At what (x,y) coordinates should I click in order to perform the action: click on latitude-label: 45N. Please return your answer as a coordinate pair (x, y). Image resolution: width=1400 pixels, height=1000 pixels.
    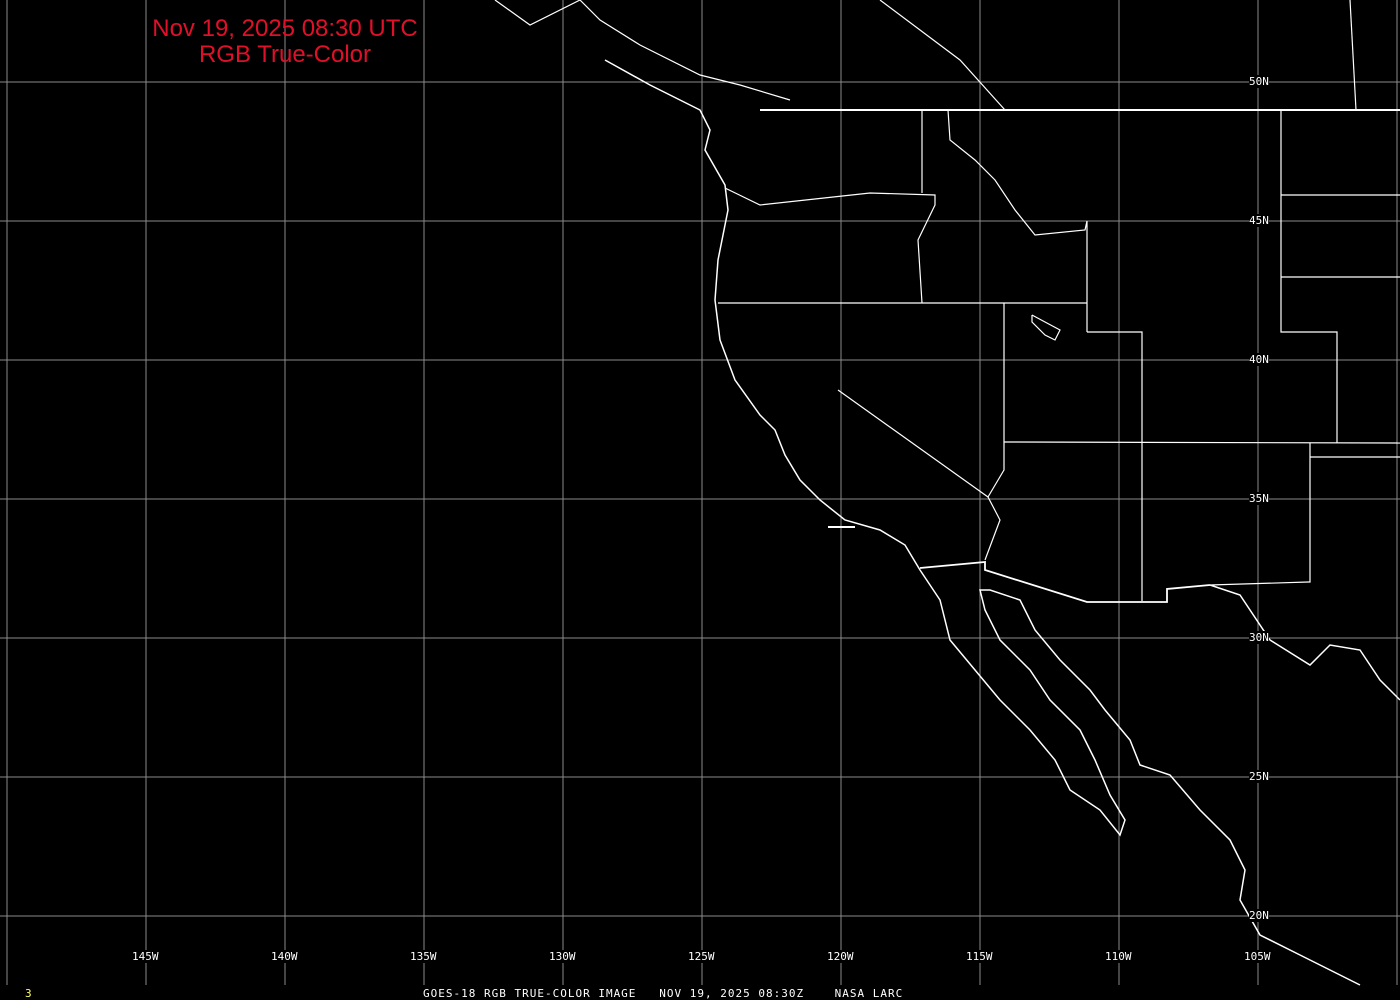
    Looking at the image, I should click on (1259, 220).